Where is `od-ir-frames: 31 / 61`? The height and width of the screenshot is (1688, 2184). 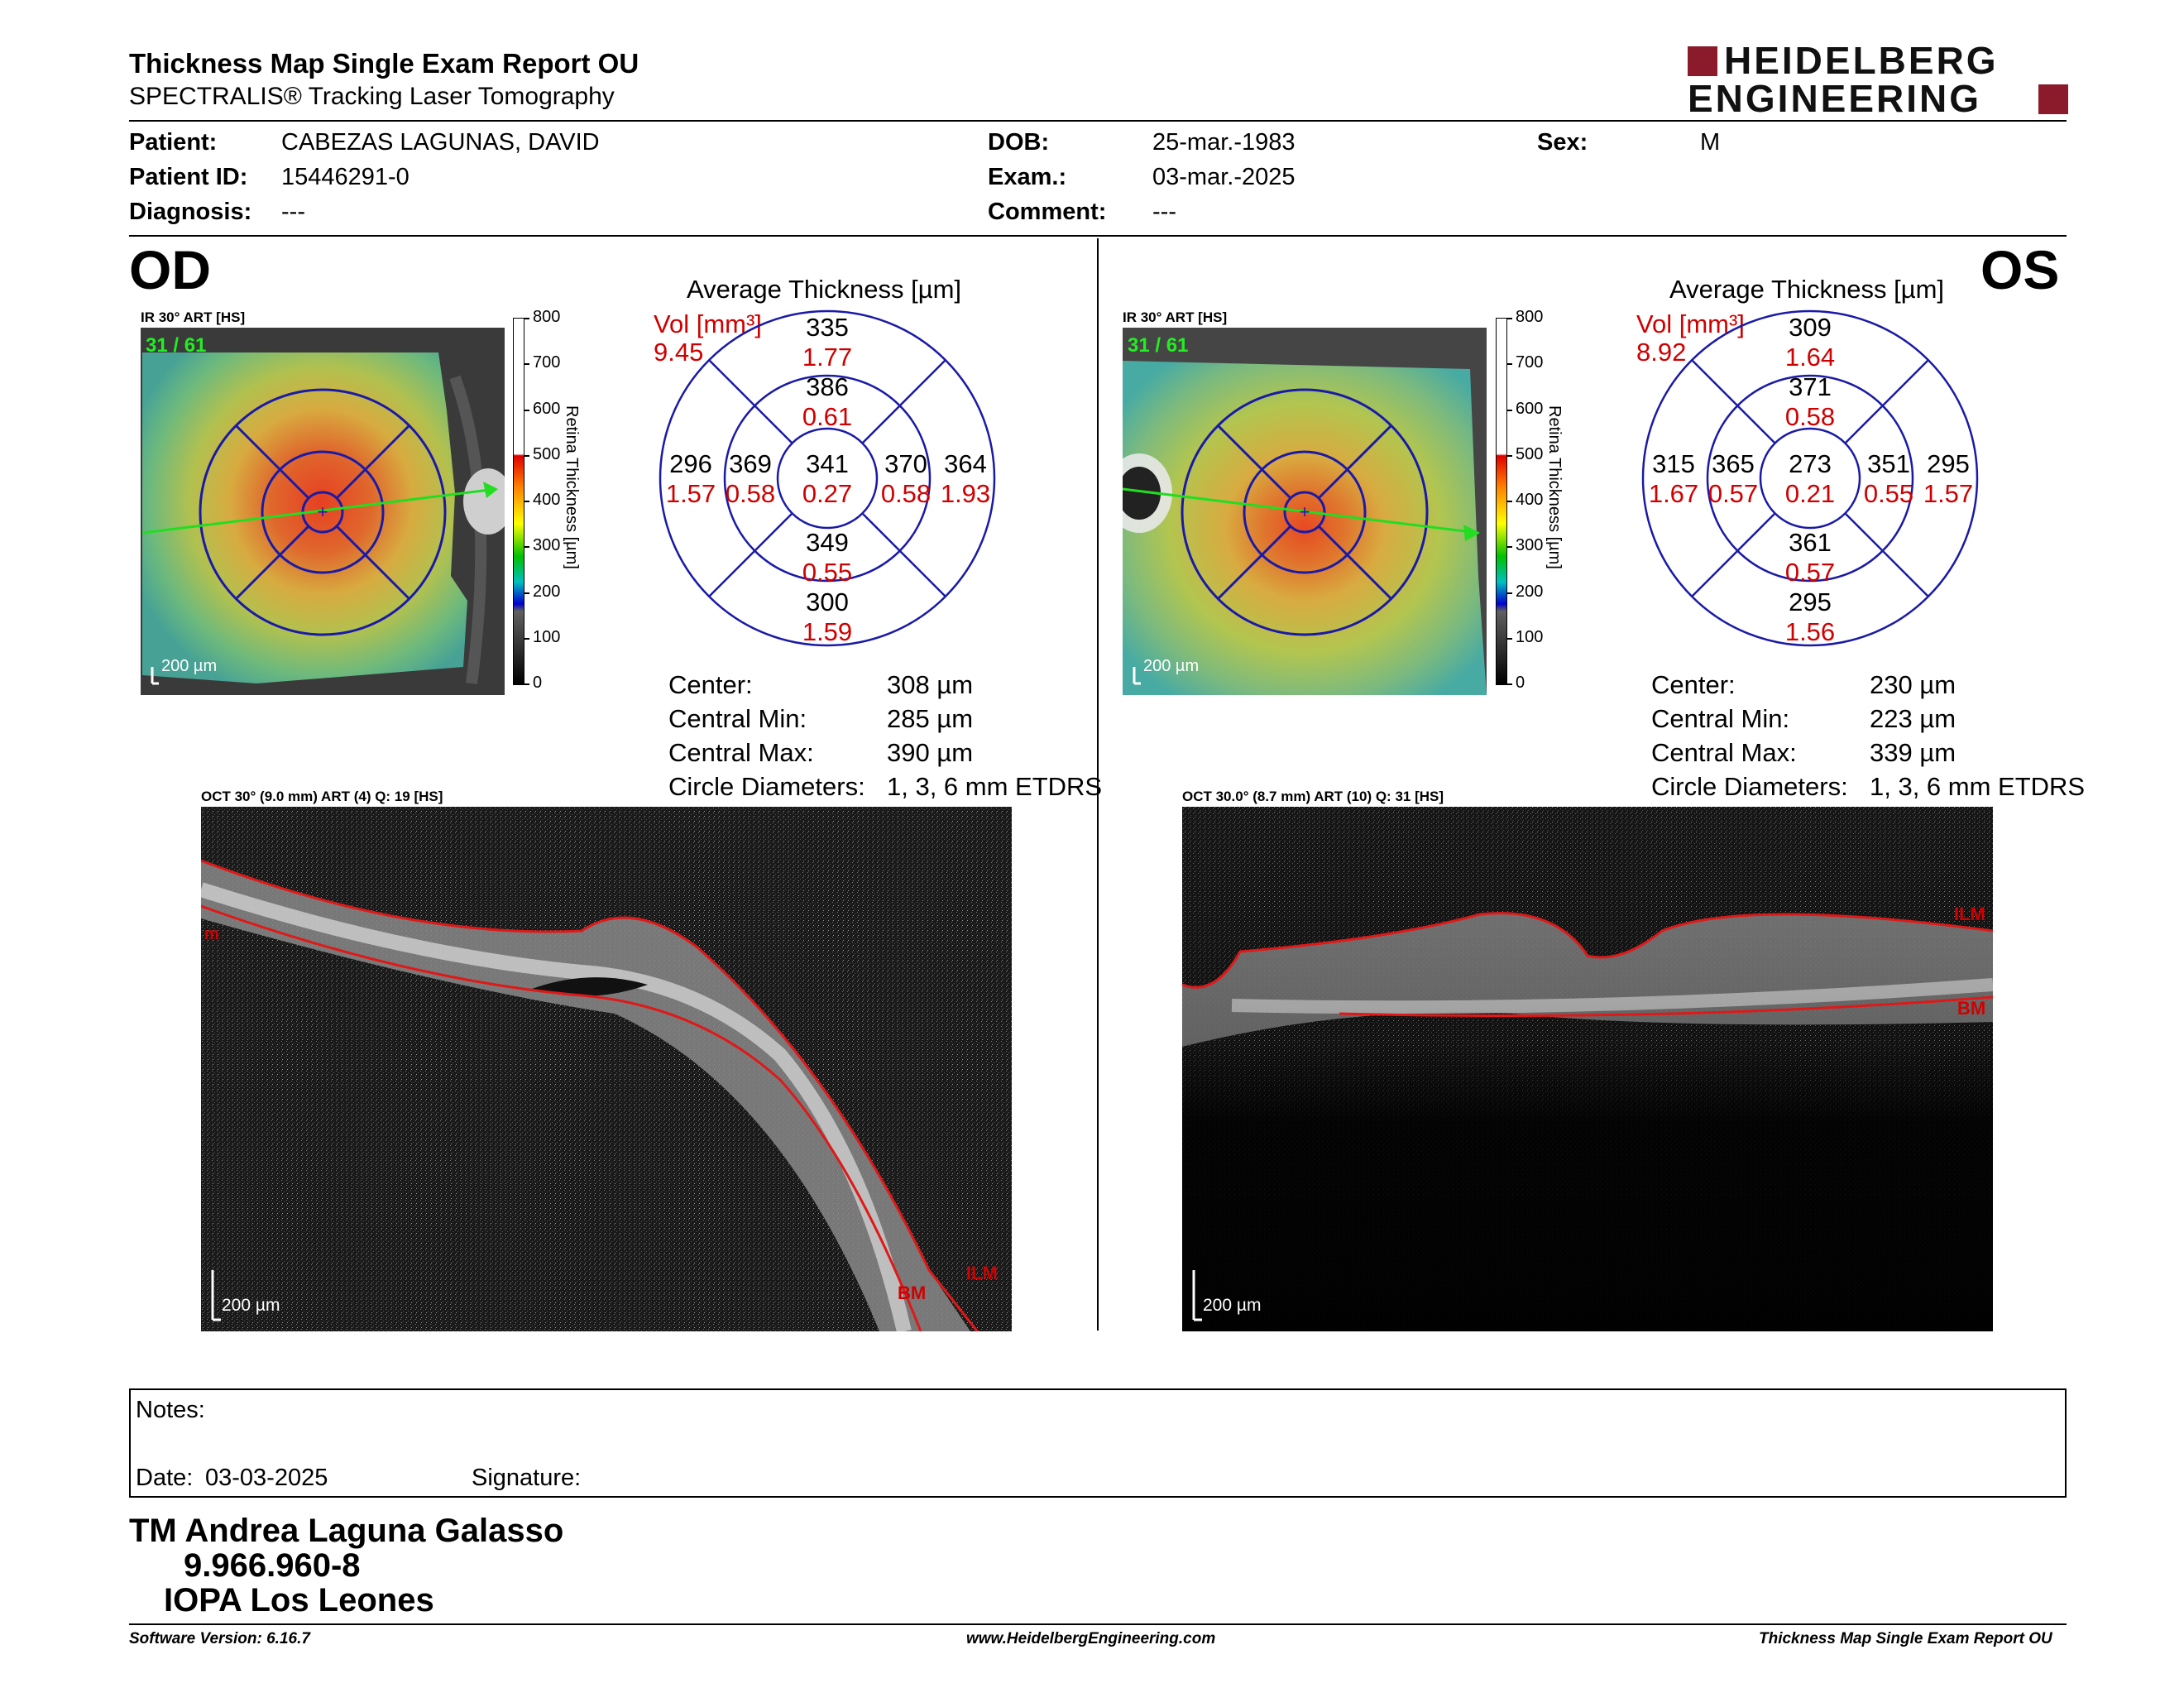
od-ir-frames: 31 / 61 is located at coordinates (176, 345).